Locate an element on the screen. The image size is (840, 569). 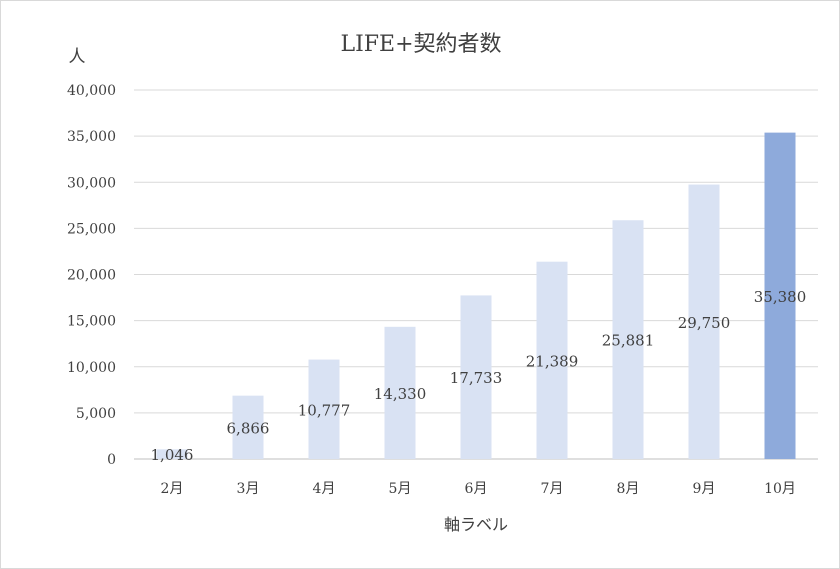
x-tick-label: 7月 is located at coordinates (552, 489).